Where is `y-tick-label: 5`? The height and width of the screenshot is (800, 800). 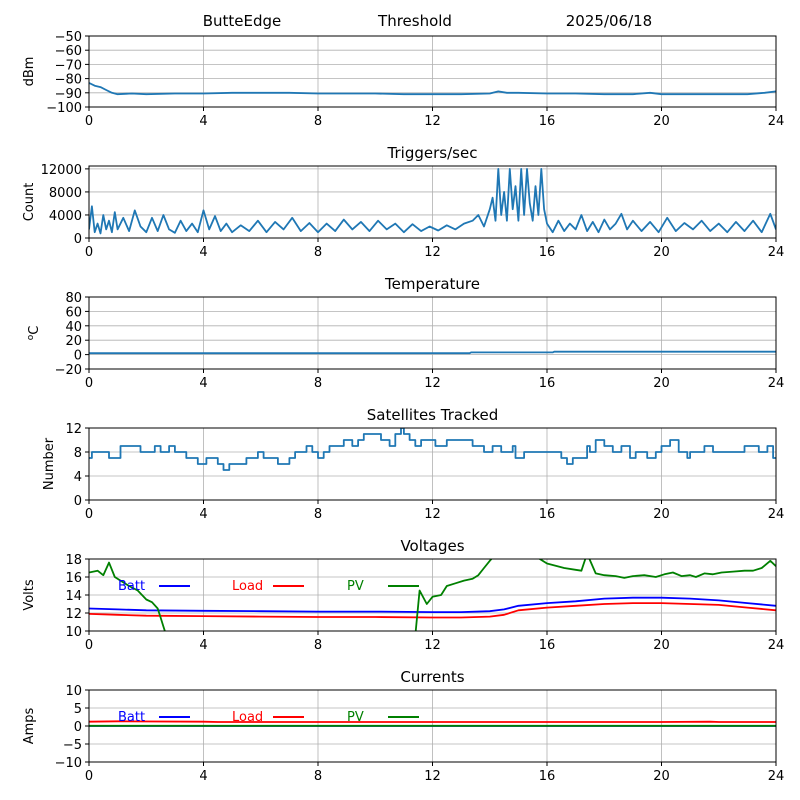
y-tick-label: 5 is located at coordinates (78, 709).